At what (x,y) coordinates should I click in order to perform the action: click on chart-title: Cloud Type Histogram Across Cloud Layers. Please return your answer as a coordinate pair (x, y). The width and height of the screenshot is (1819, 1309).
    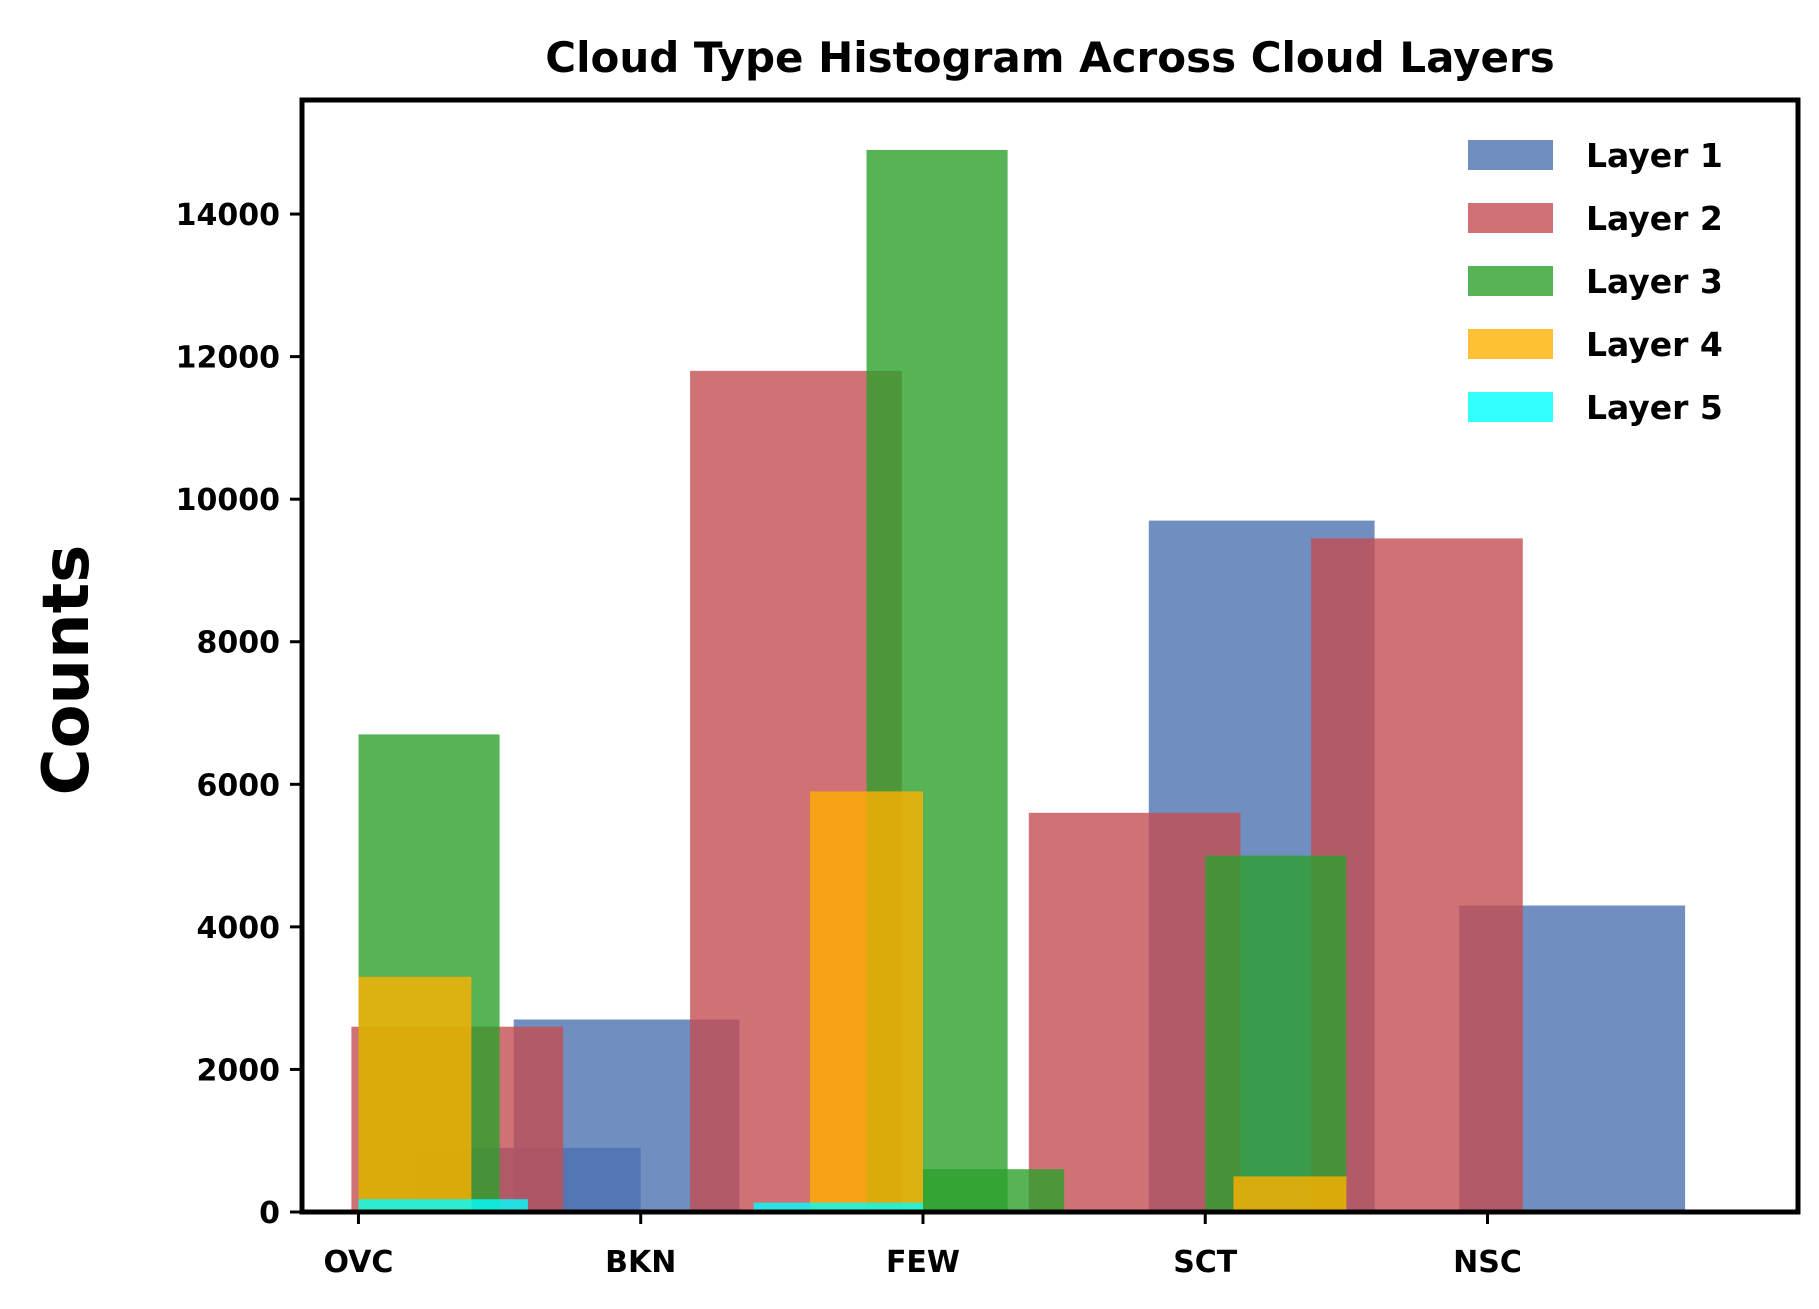
    Looking at the image, I should click on (1050, 57).